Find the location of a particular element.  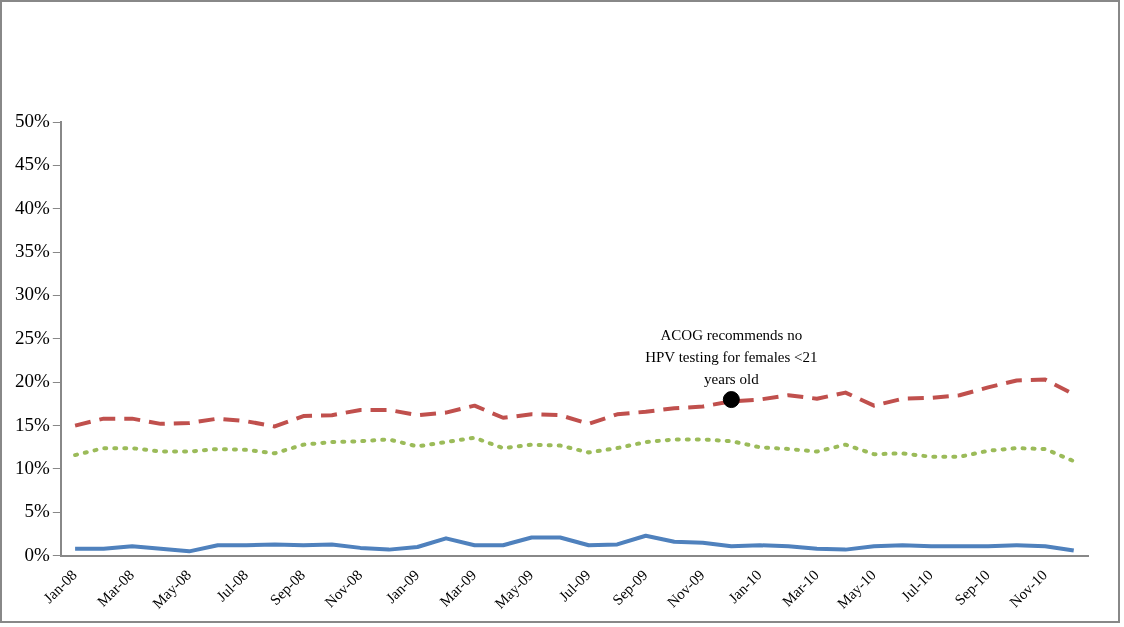

y-tick-label: 25% is located at coordinates (32, 337).